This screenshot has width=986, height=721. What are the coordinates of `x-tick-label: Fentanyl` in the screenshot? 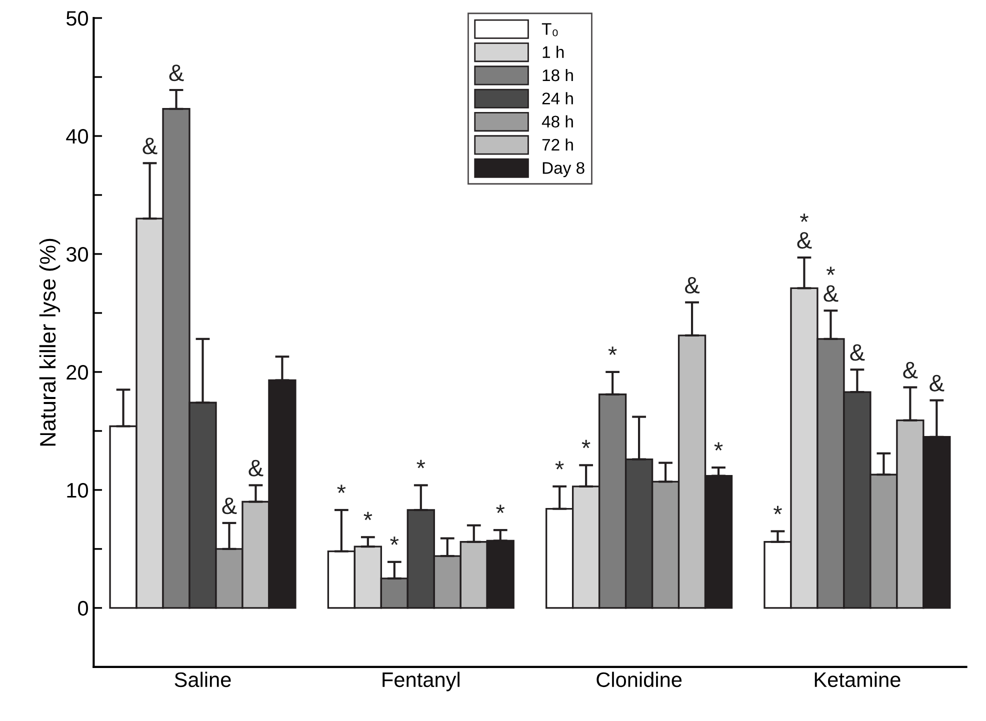 It's located at (421, 682).